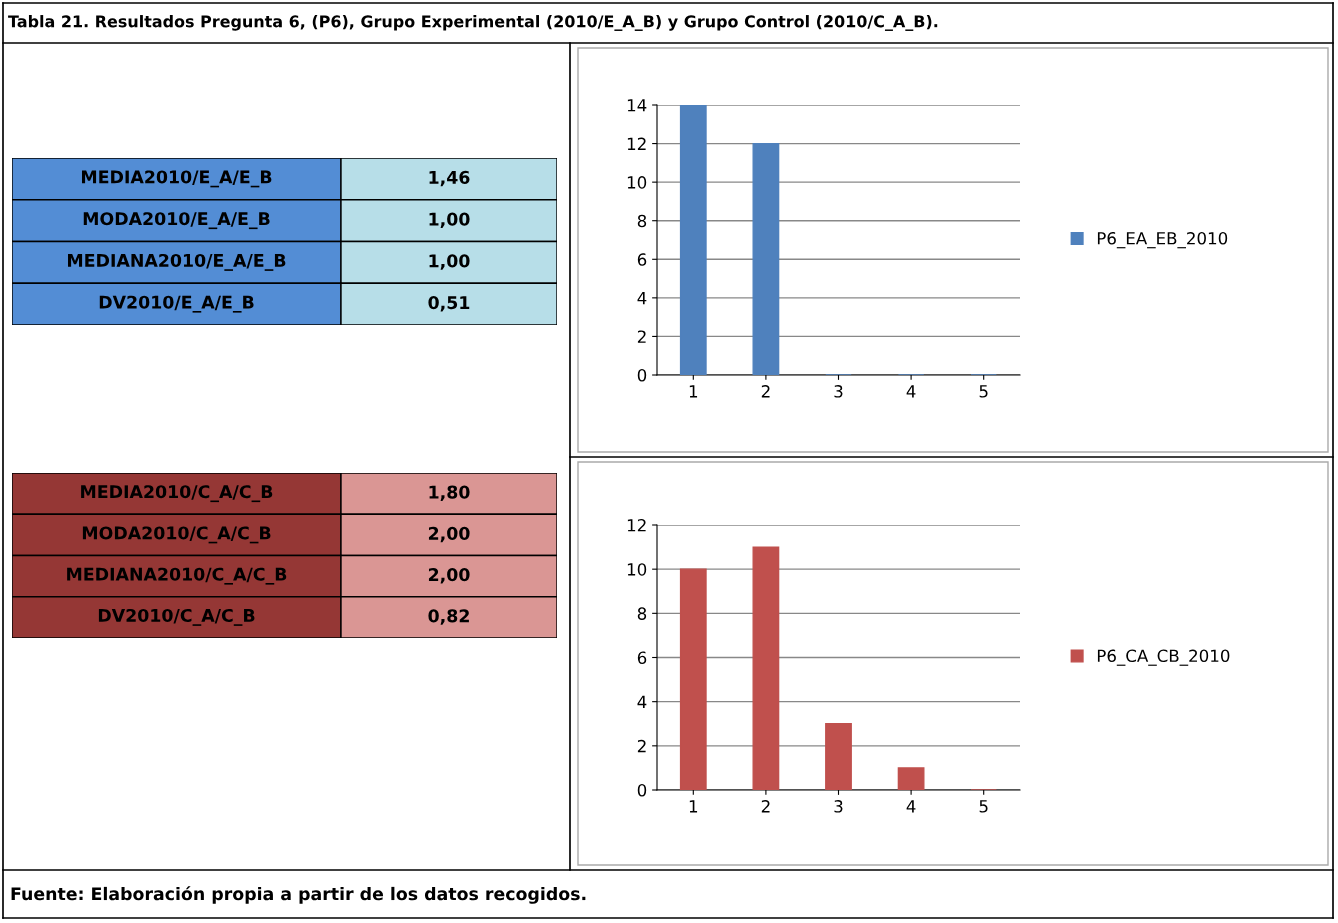 Image resolution: width=1338 pixels, height=923 pixels. I want to click on text: MEDIA2010/C_A/C_B, so click(177, 494).